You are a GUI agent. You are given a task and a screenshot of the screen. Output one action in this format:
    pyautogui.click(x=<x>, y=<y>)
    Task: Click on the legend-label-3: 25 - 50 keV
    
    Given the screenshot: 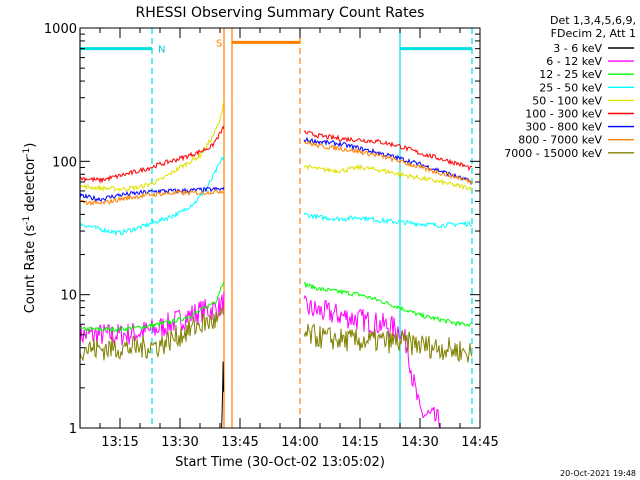 What is the action you would take?
    pyautogui.click(x=570, y=87)
    